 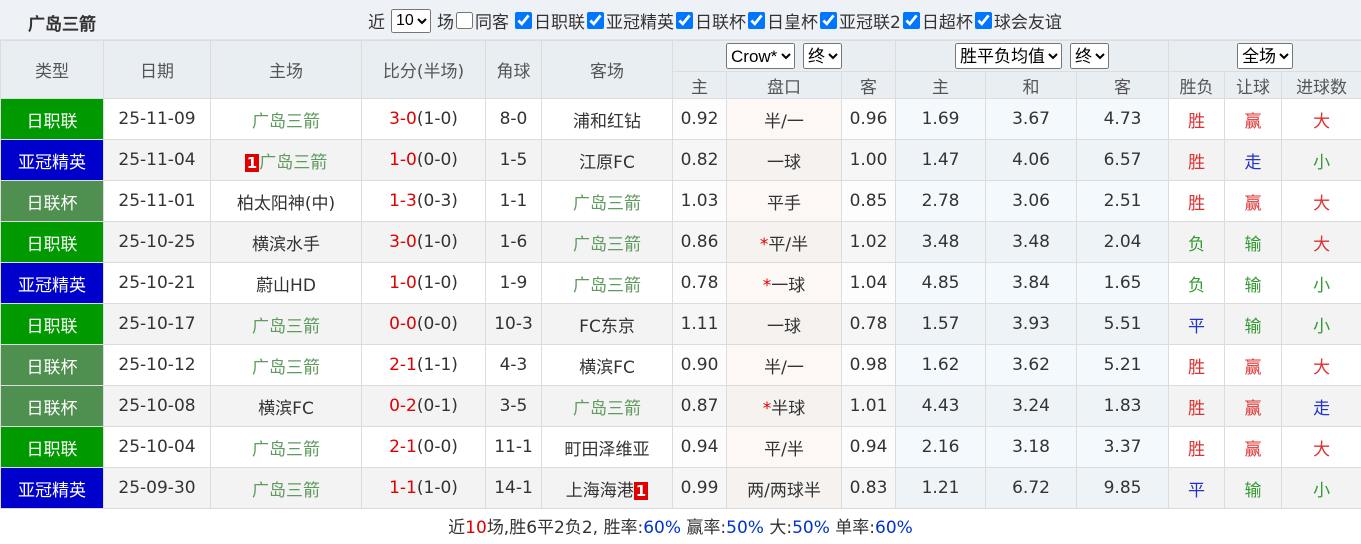 What do you see at coordinates (1031, 488) in the screenshot?
I see `avg-draw: 6.72` at bounding box center [1031, 488].